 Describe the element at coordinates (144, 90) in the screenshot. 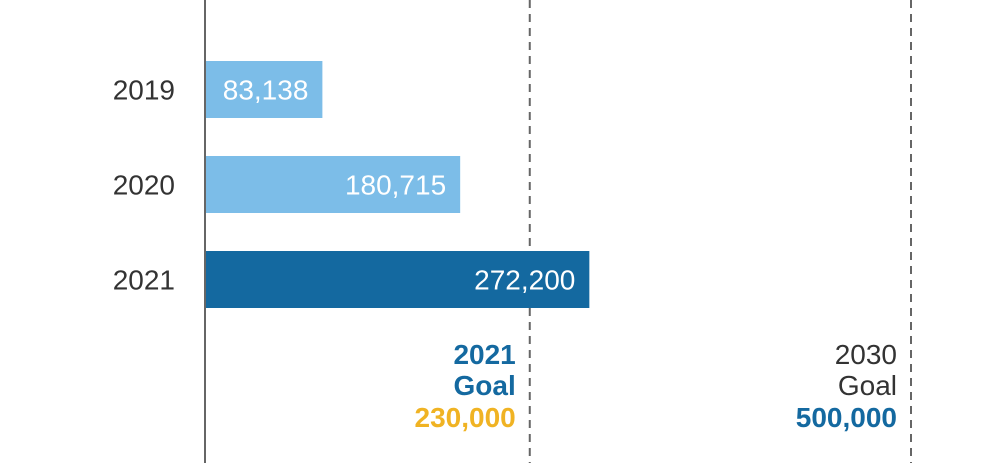

I see `category-label-2019: 2019` at that location.